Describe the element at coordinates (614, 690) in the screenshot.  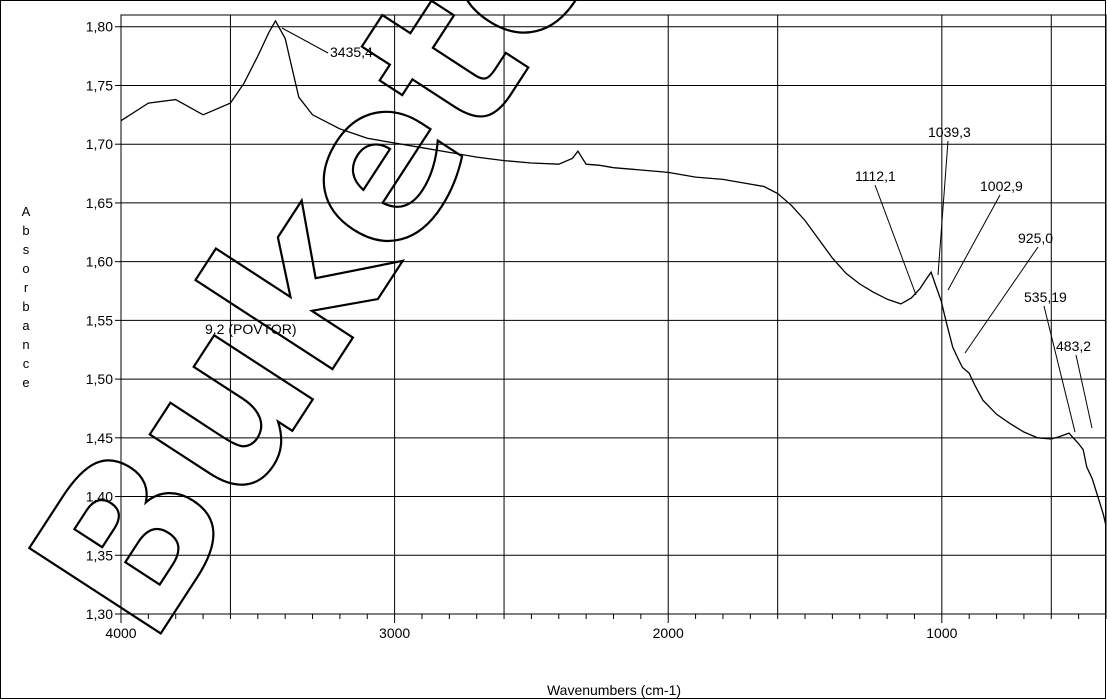
I see `x-axis-title: Wavenumbers (cm-1)` at that location.